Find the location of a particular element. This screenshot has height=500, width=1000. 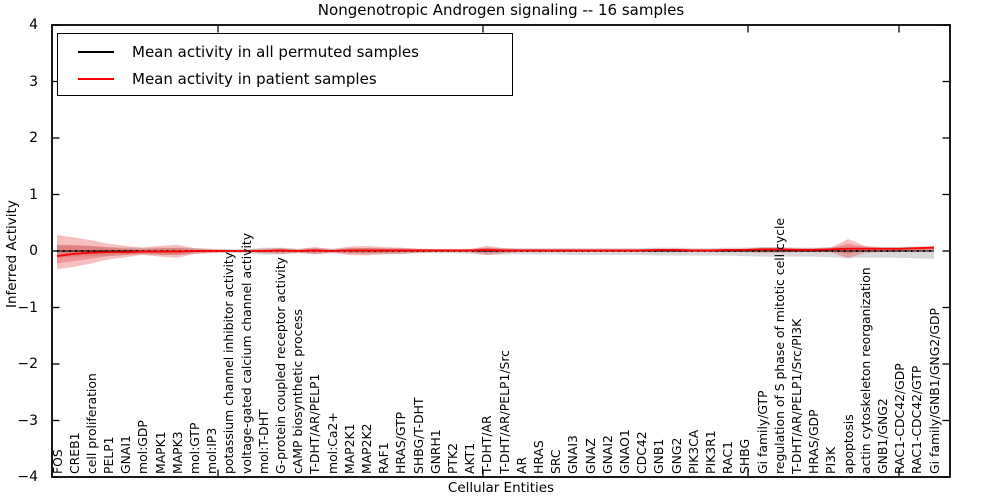

legend-label-patient: Mean activity in patient samples is located at coordinates (254, 78).